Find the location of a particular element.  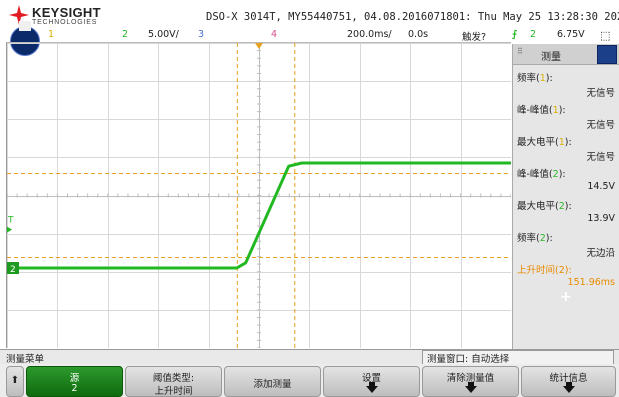

statistics-arrow-icon is located at coordinates (568, 384).